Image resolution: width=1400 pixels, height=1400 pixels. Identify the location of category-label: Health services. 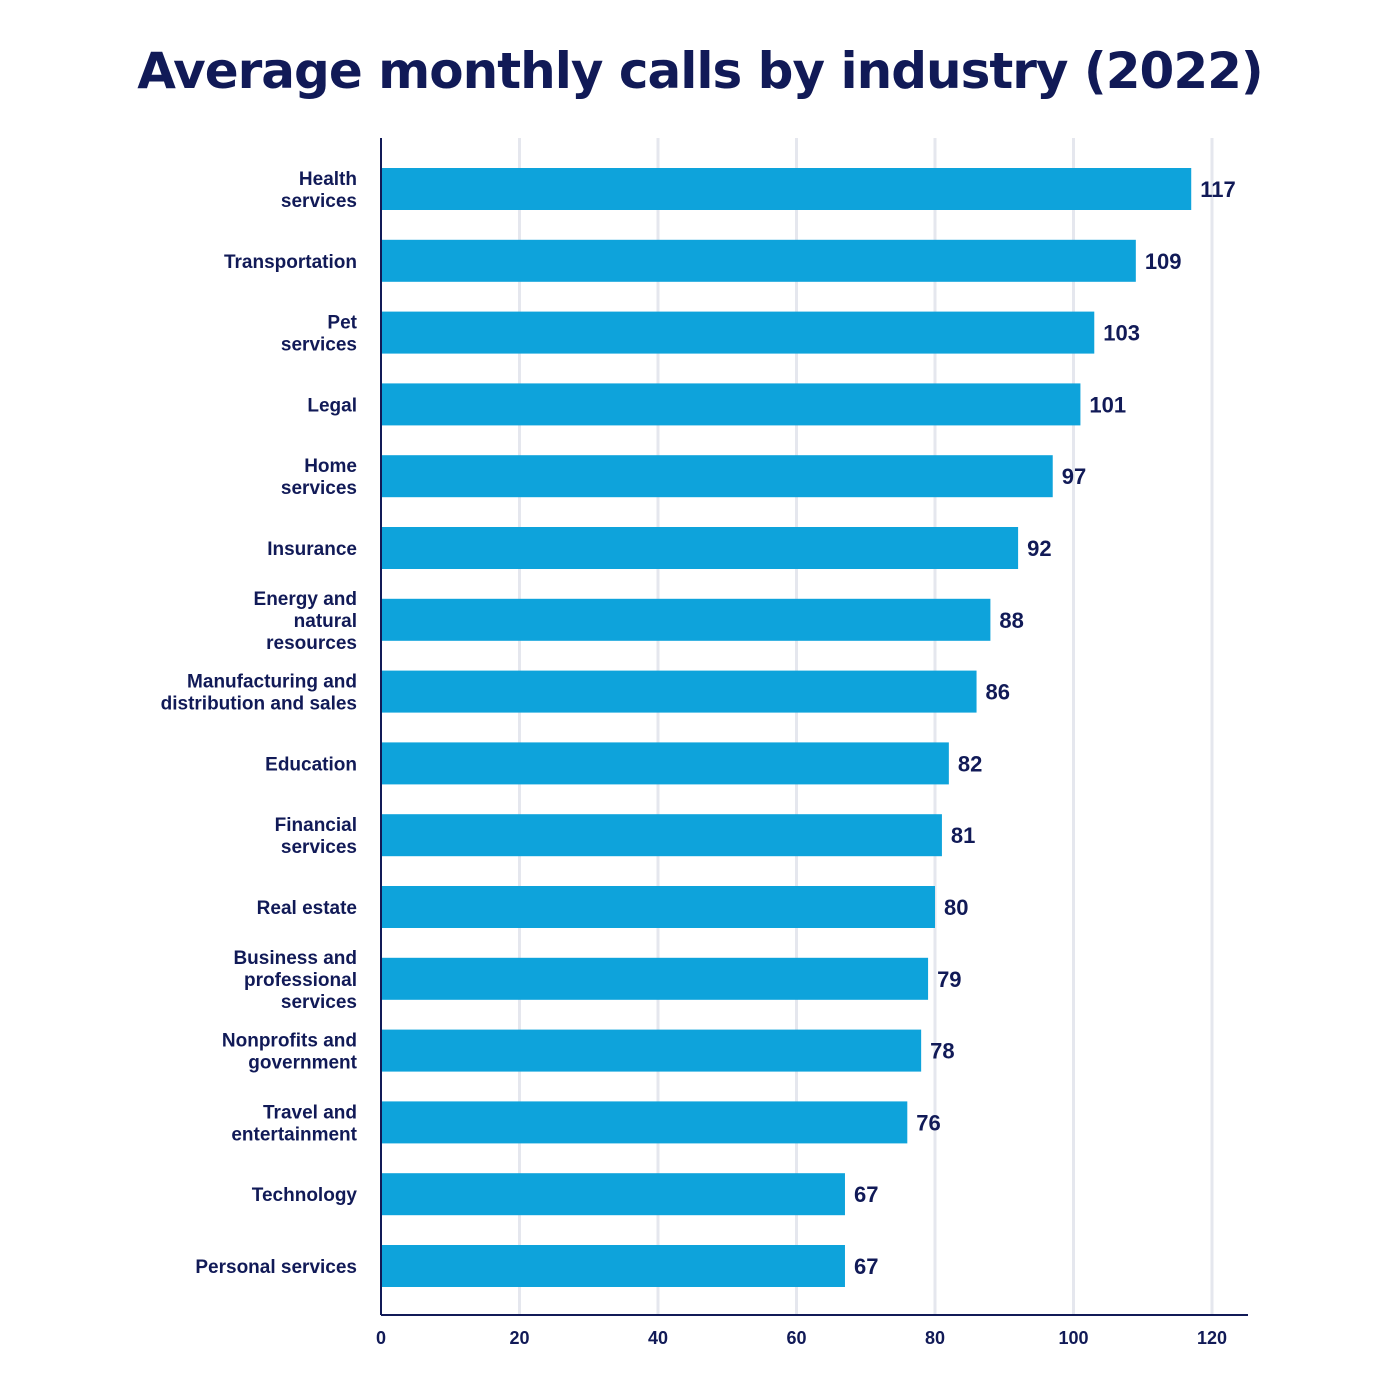
(319, 190).